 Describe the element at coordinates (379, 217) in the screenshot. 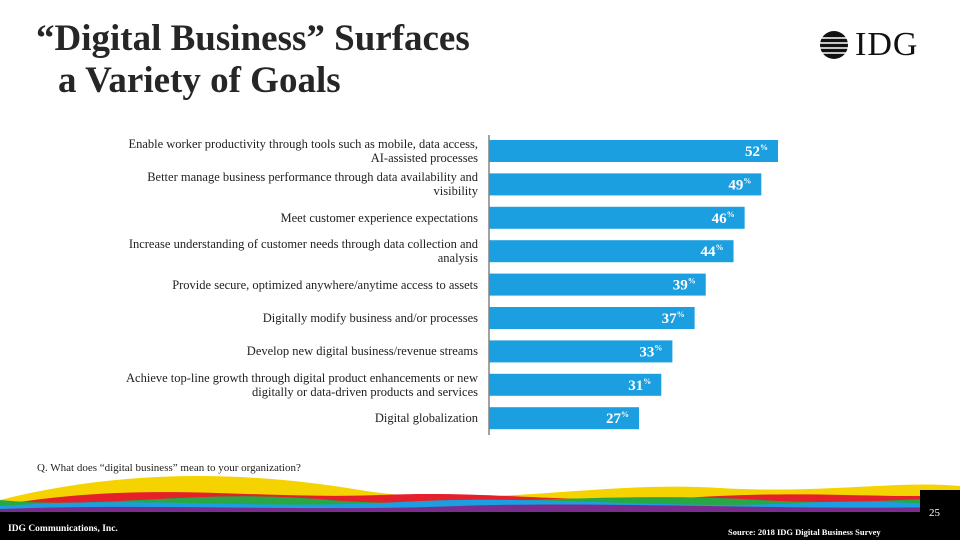

I see `category-label: Meet customer experience expectations` at that location.